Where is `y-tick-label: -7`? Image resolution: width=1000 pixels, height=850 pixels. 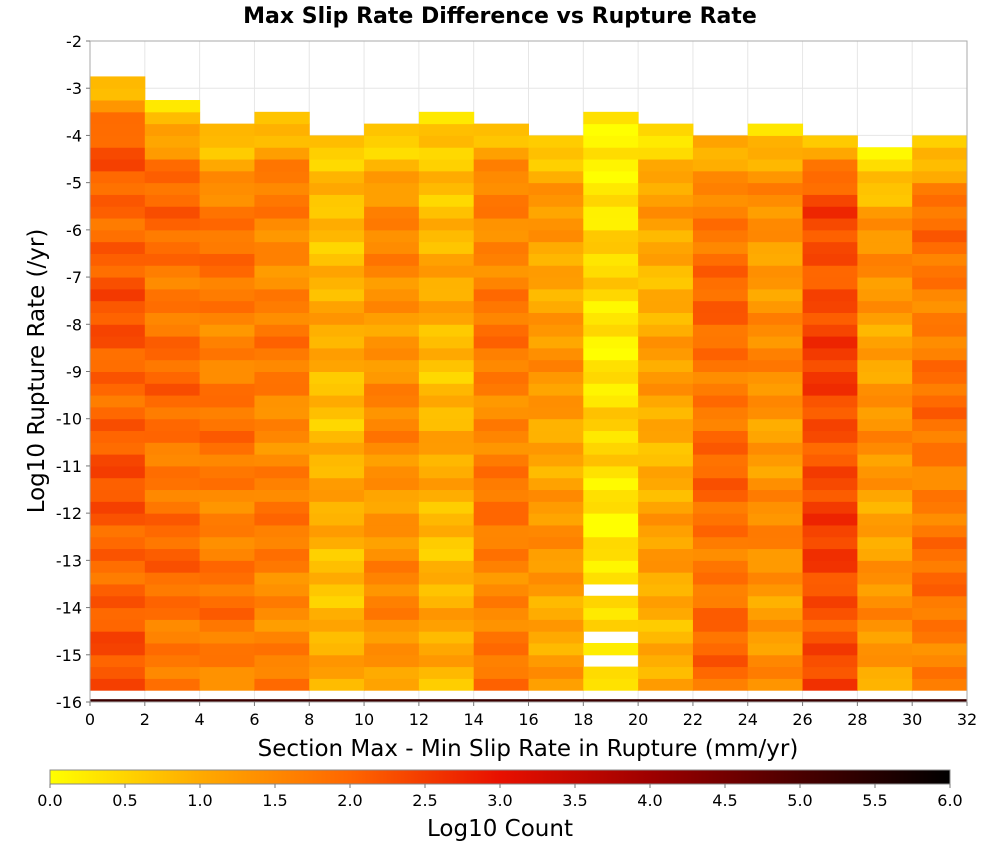
y-tick-label: -7 is located at coordinates (74, 277).